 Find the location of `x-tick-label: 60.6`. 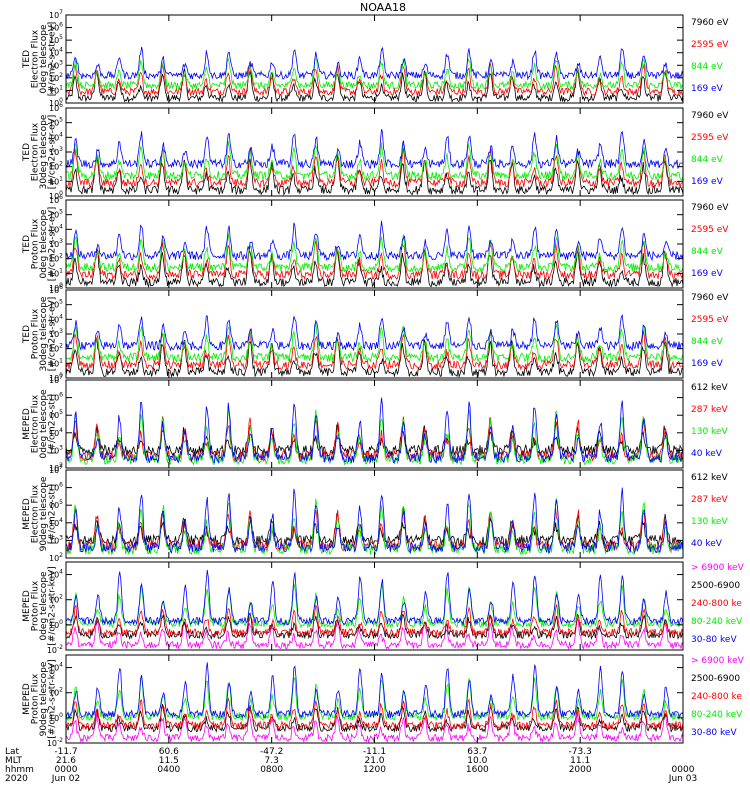

x-tick-label: 60.6 is located at coordinates (169, 752).